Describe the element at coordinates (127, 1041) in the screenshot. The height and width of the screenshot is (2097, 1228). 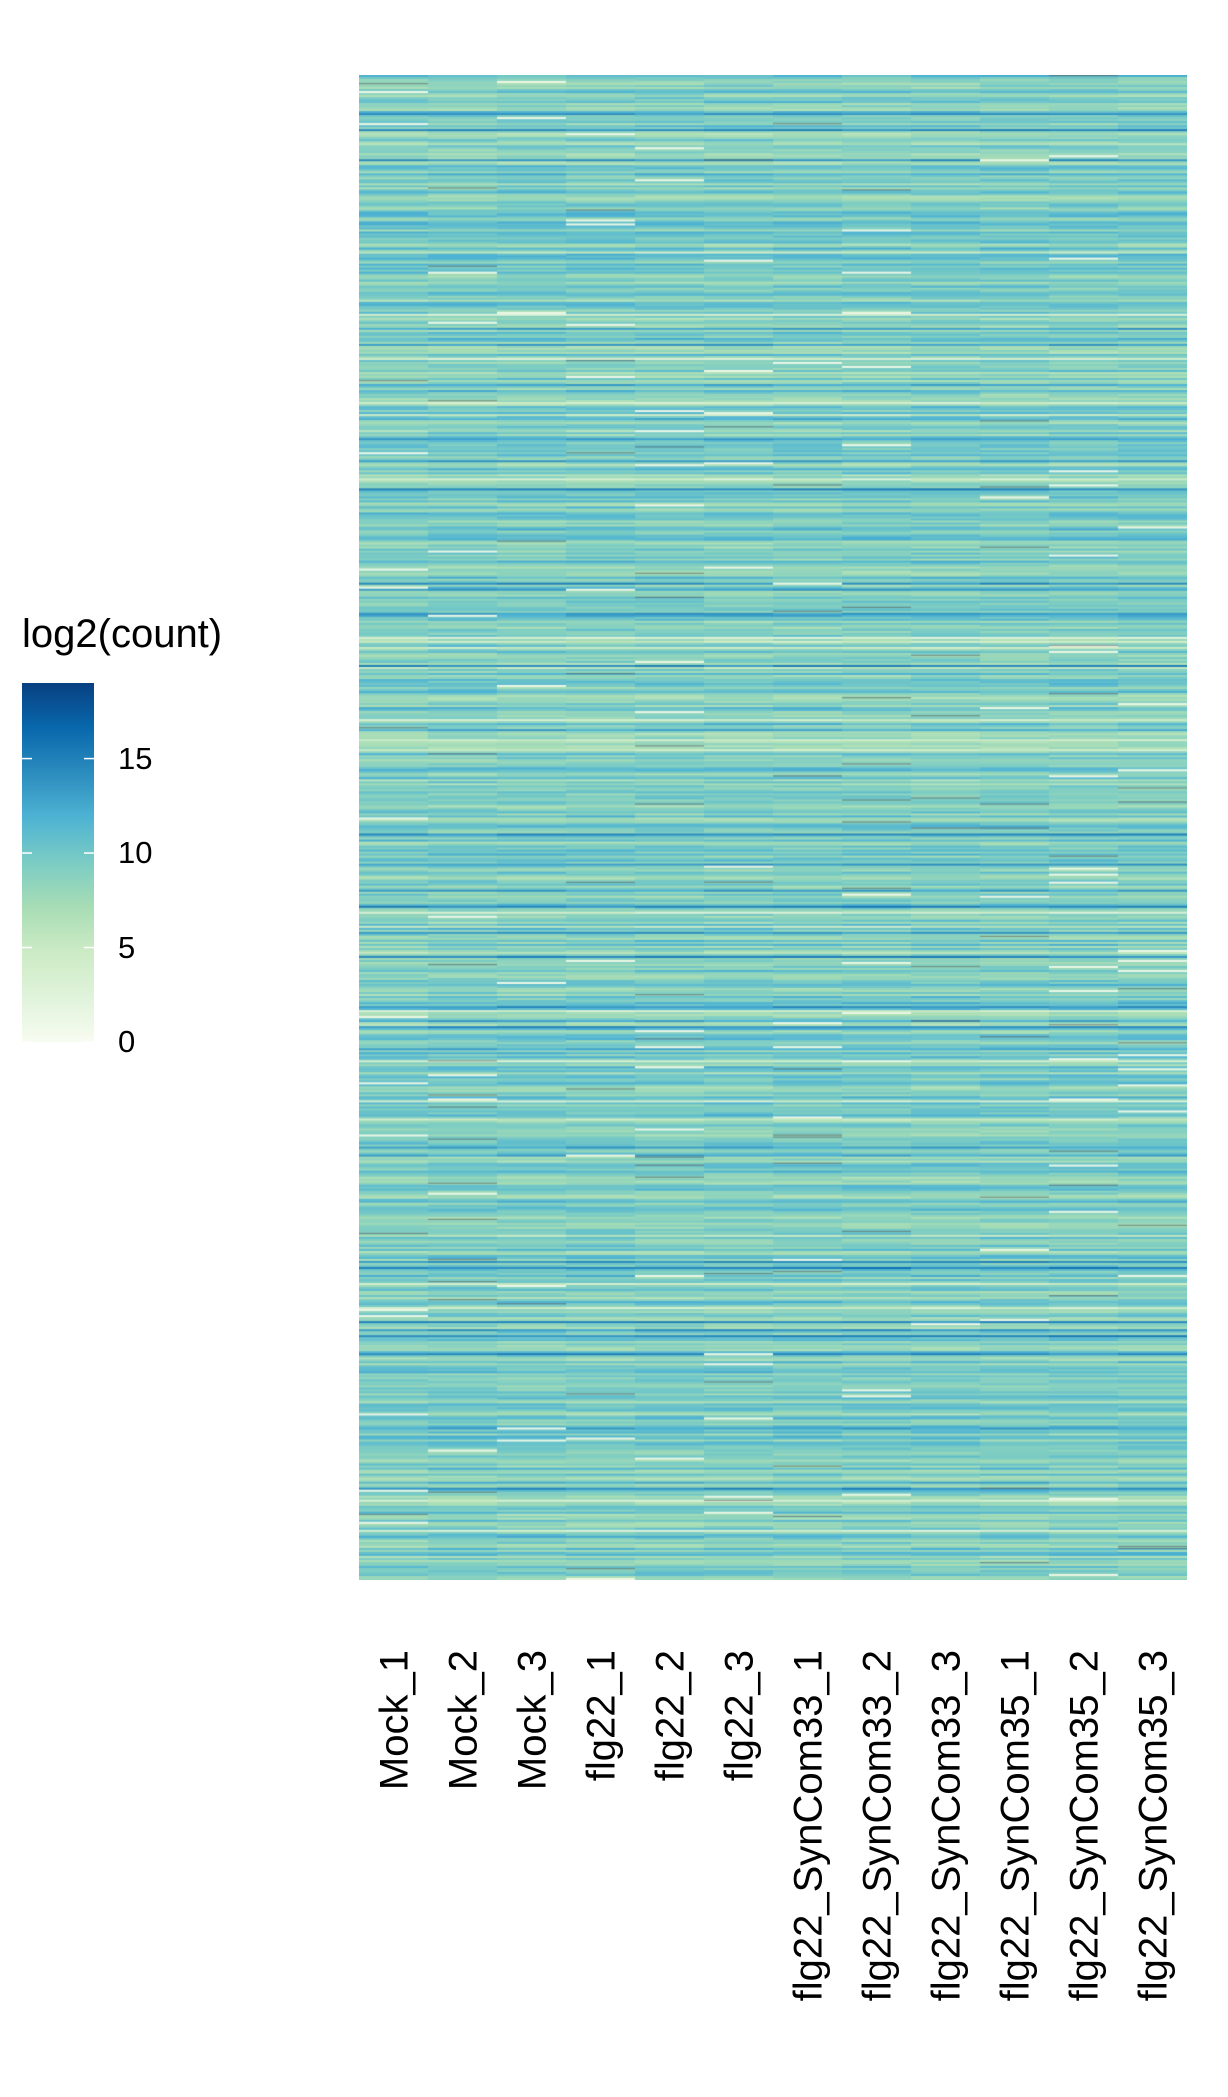
I see `legend-tick-label: 0` at that location.